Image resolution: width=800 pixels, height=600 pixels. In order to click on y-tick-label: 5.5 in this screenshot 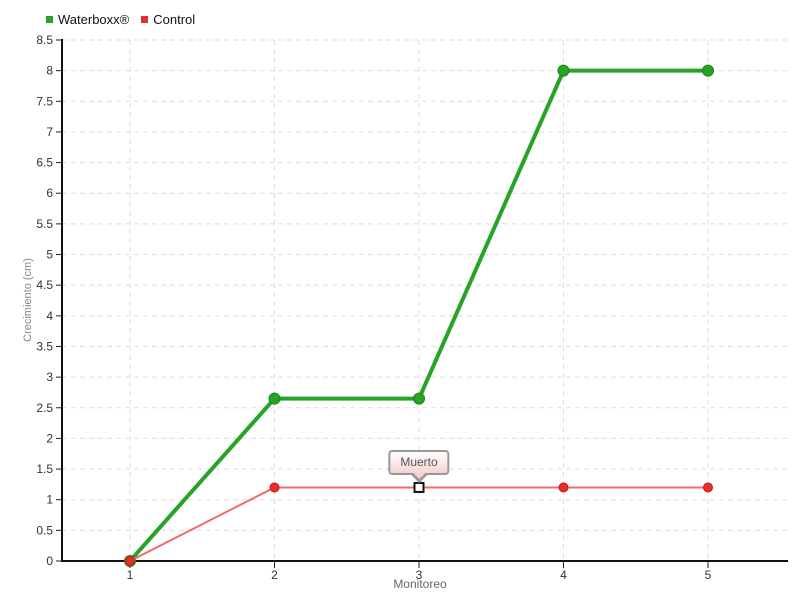, I will do `click(44, 224)`.